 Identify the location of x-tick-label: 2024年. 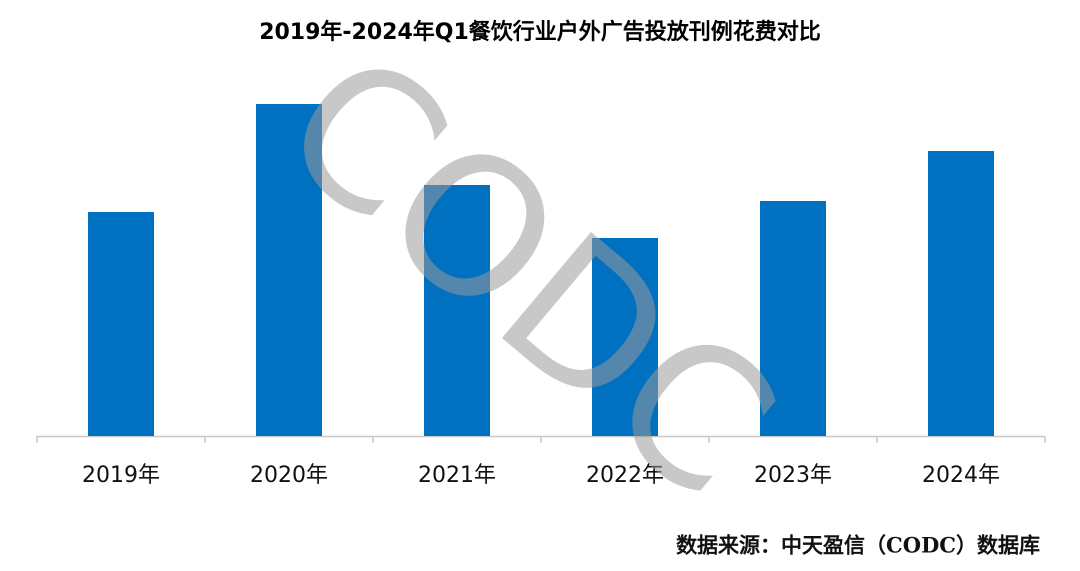
(961, 475).